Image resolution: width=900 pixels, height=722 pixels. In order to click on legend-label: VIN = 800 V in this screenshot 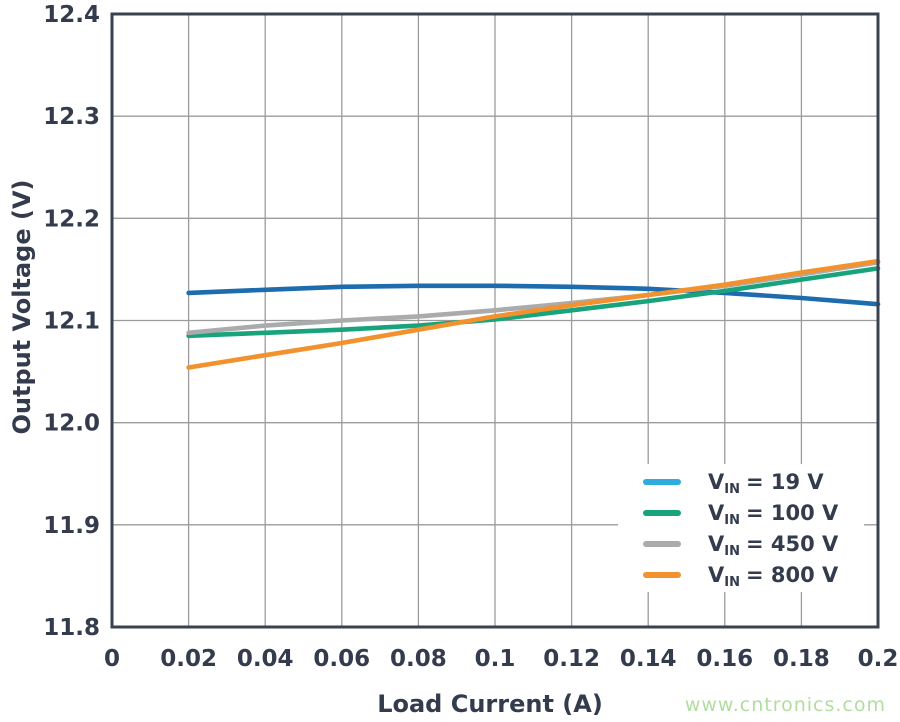, I will do `click(773, 576)`.